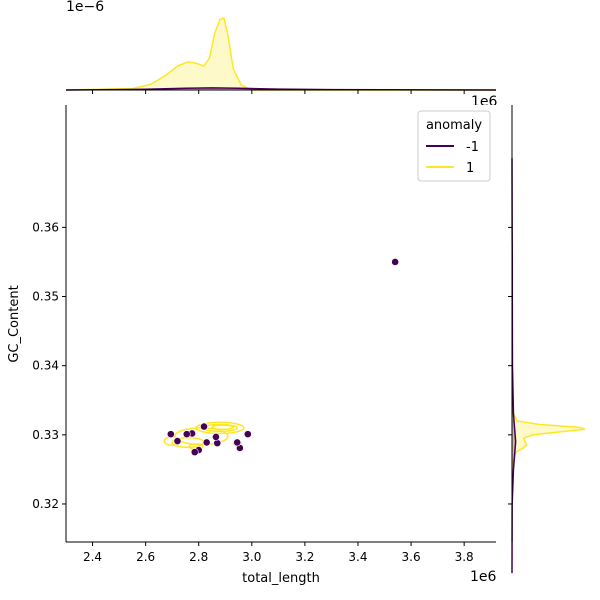  Describe the element at coordinates (454, 125) in the screenshot. I see `legend-title: anomaly` at that location.